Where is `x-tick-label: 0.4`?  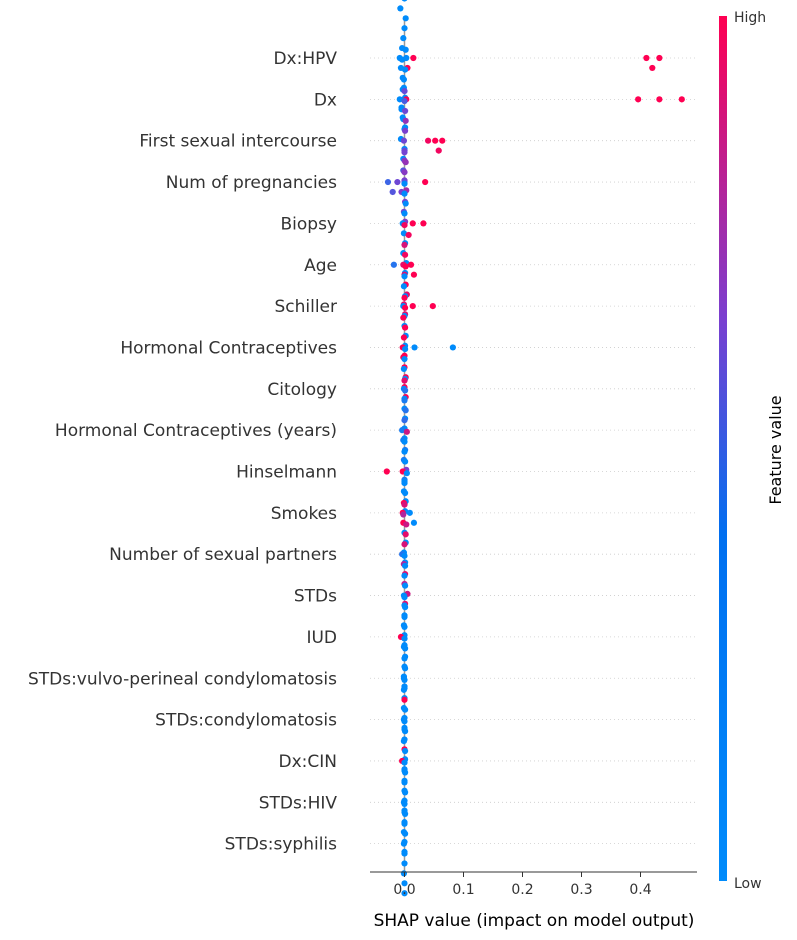
x-tick-label: 0.4 is located at coordinates (640, 890).